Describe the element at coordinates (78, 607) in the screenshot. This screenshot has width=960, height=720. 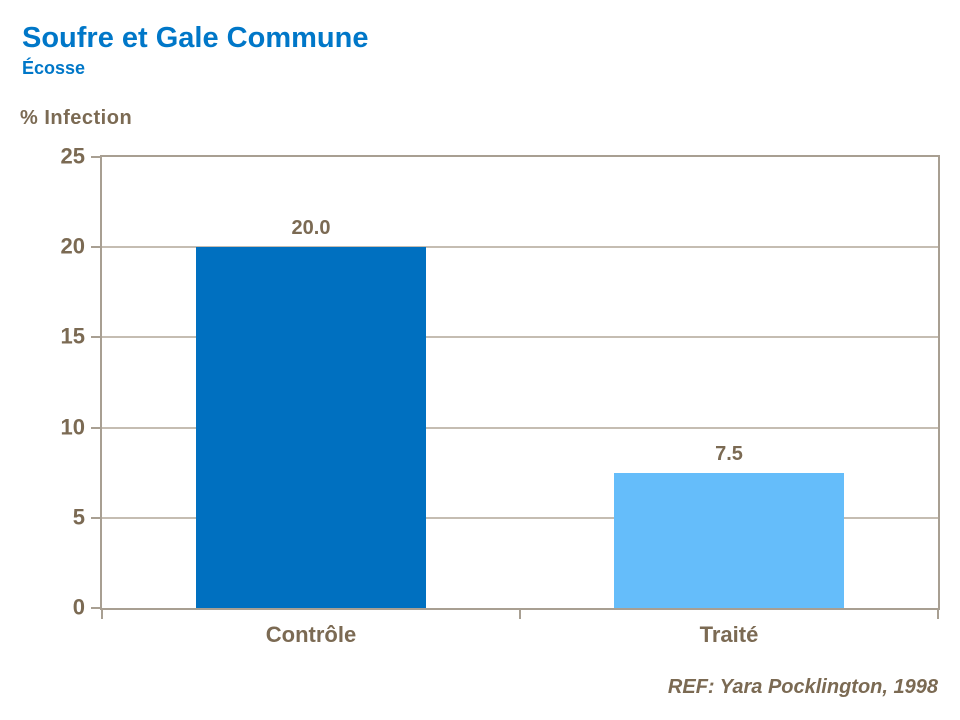
I see `y-axis-tick-label: 0` at that location.